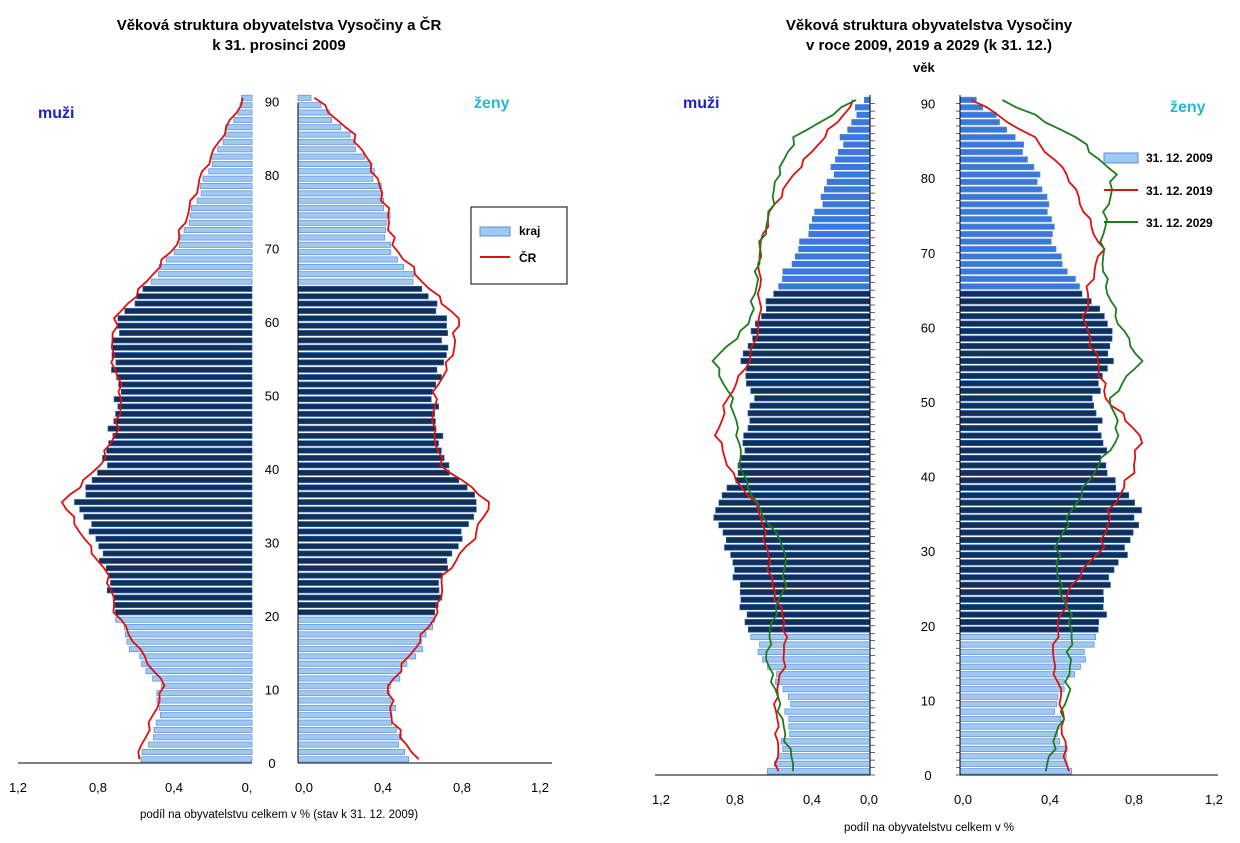 Image resolution: width=1240 pixels, height=843 pixels. Describe the element at coordinates (272, 249) in the screenshot. I see `age-tick-70: 70` at that location.